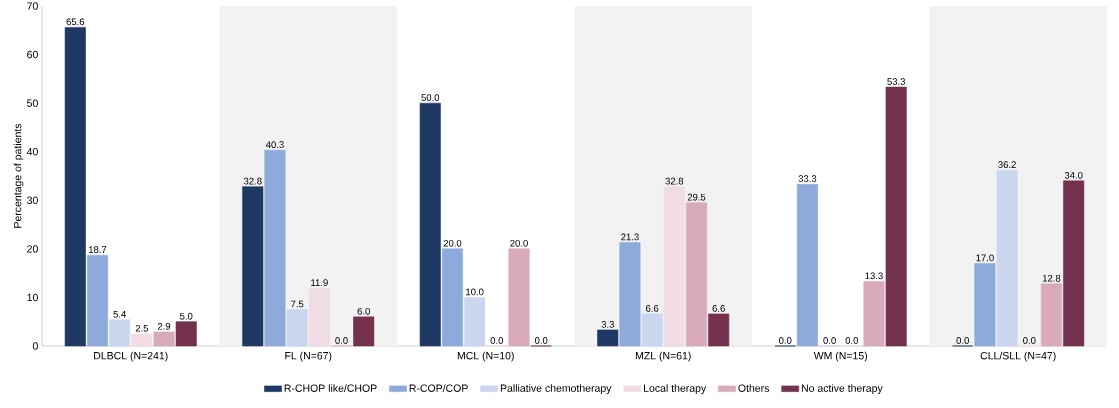 This screenshot has width=1119, height=408. Describe the element at coordinates (896, 81) in the screenshot. I see `data-label: 53.3` at that location.